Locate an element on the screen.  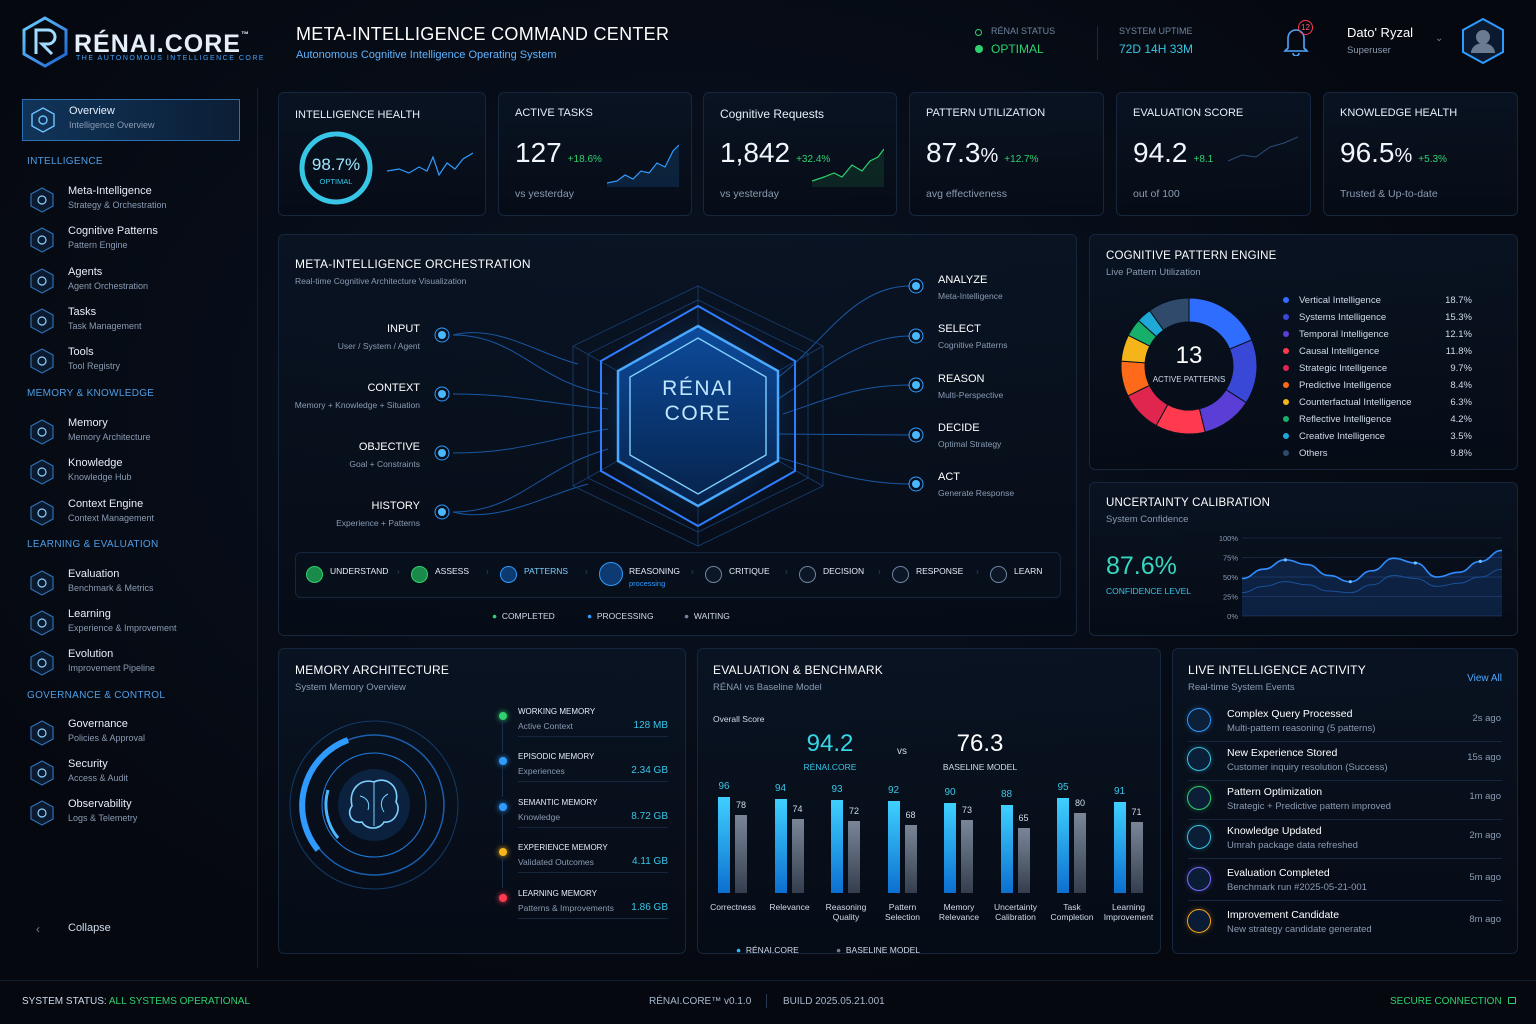
sidebar-item-agents: Agents Agent Orchestration is located at coordinates (131, 281).